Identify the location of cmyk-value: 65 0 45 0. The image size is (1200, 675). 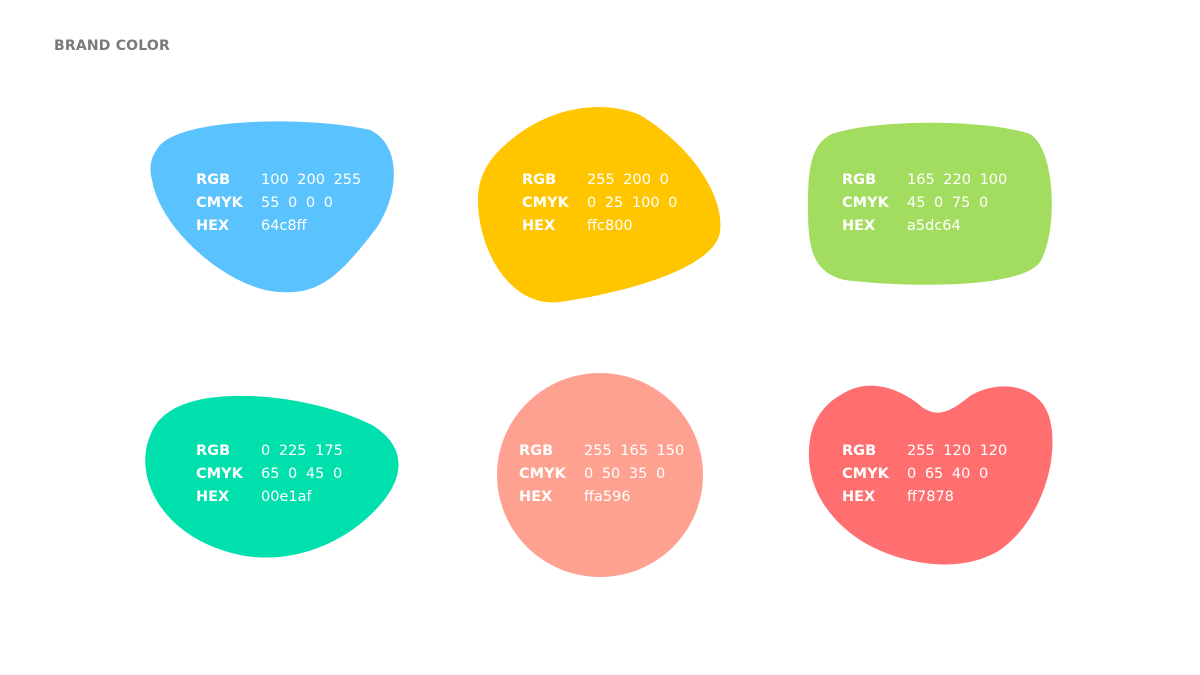
(302, 474).